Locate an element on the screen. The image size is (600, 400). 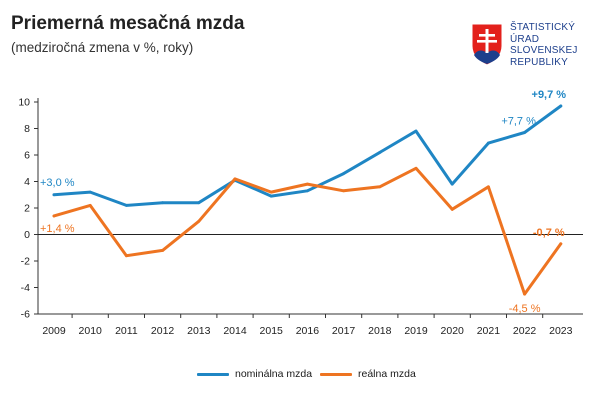
x-tick-label: 2014 is located at coordinates (235, 331).